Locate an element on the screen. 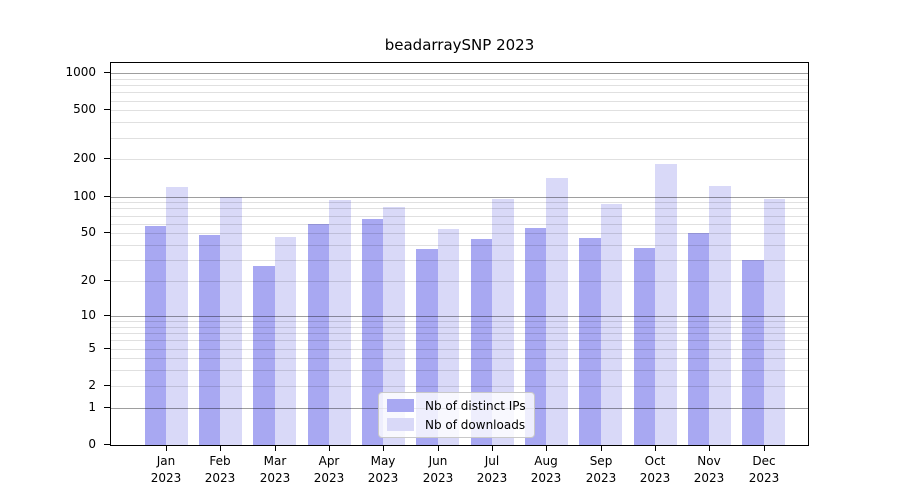 The width and height of the screenshot is (900, 500). y-tick-label-5: 5 is located at coordinates (92, 348).